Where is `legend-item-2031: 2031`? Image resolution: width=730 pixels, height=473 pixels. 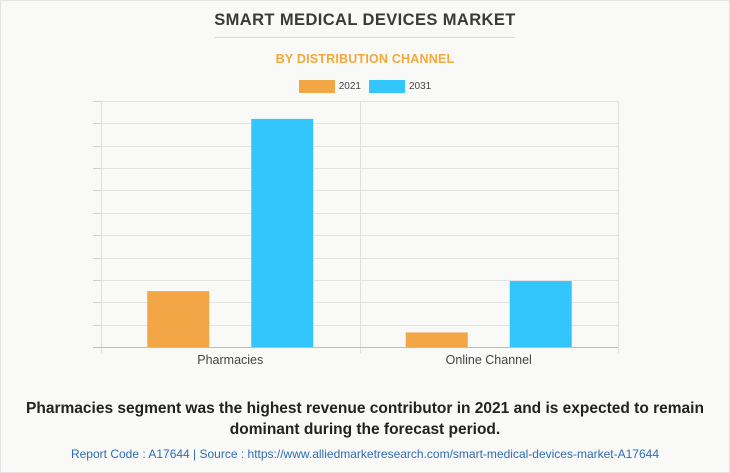
legend-item-2031: 2031 is located at coordinates (400, 86).